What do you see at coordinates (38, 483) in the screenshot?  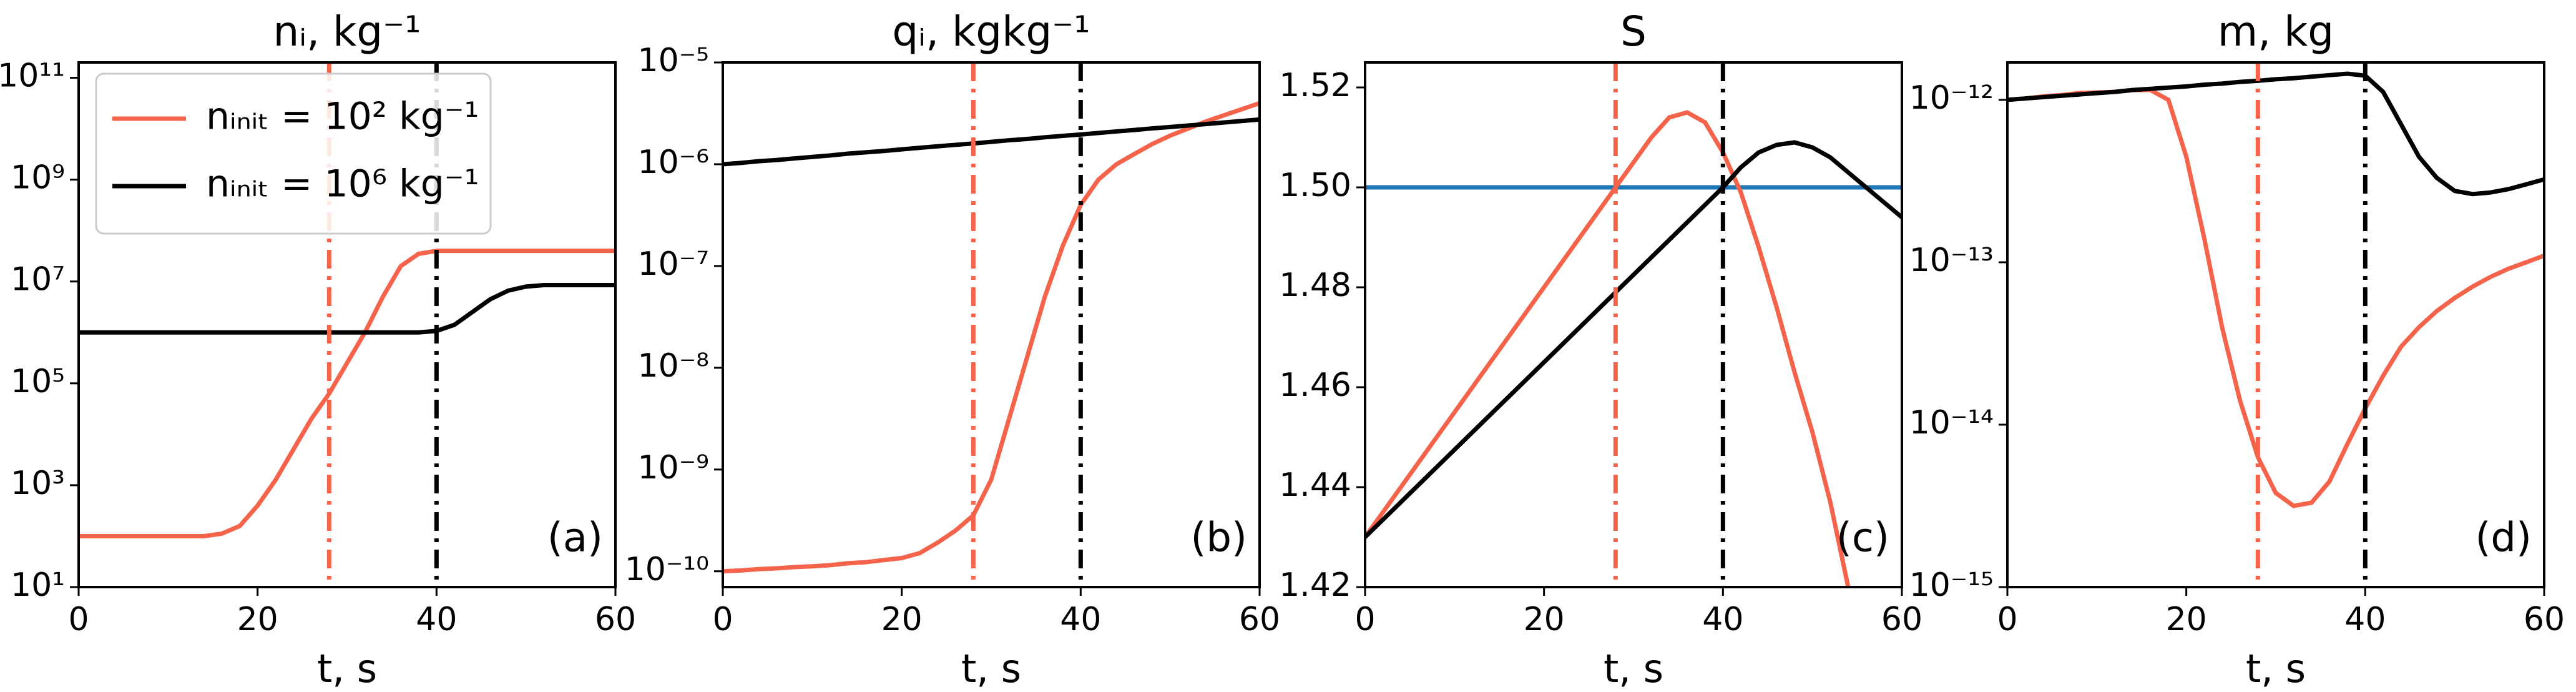 I see `y-tick-label: 10³` at bounding box center [38, 483].